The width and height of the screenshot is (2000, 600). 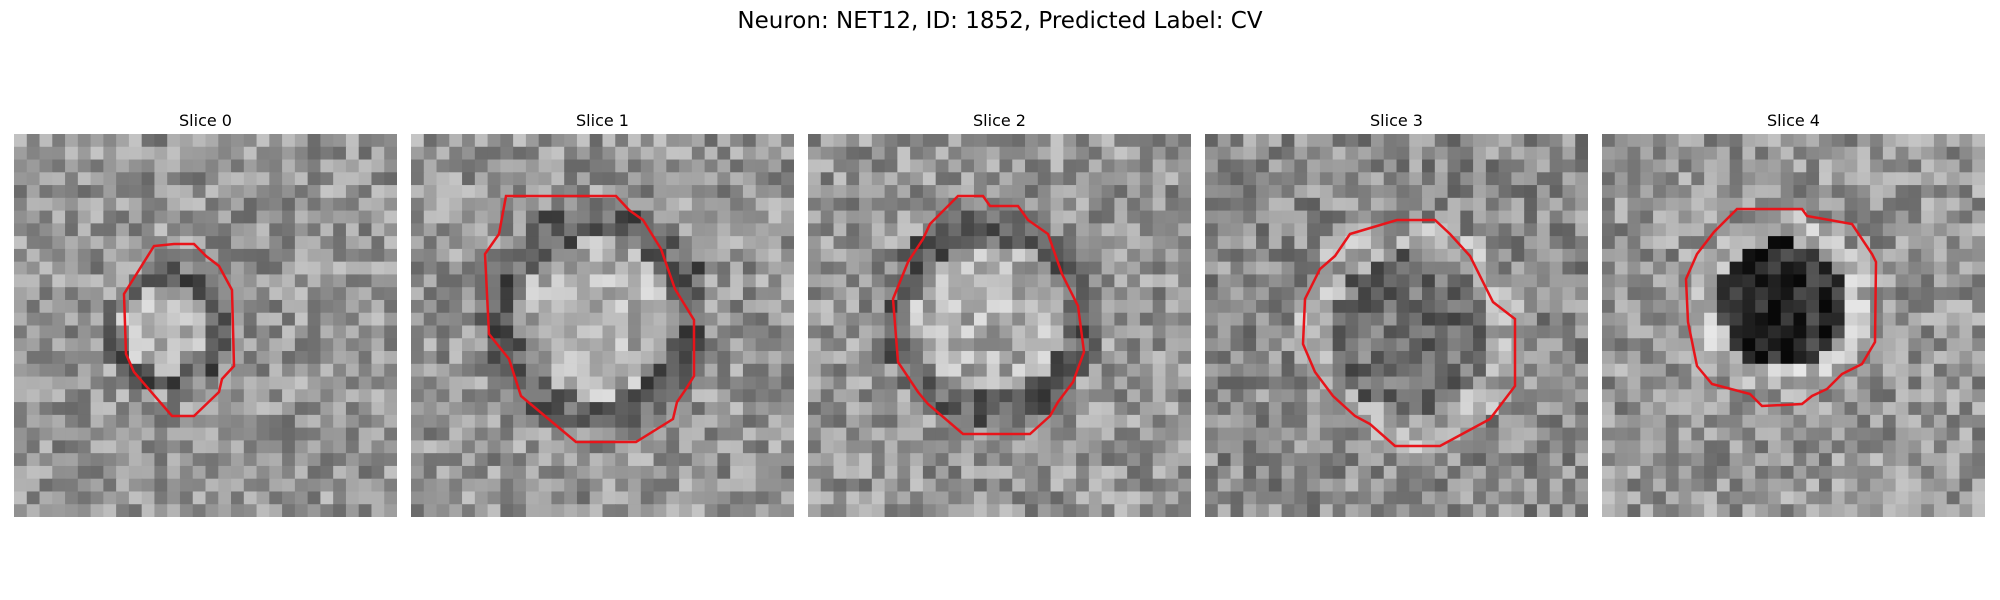 I want to click on slice-panel-3: Slice 3, so click(x=1396, y=312).